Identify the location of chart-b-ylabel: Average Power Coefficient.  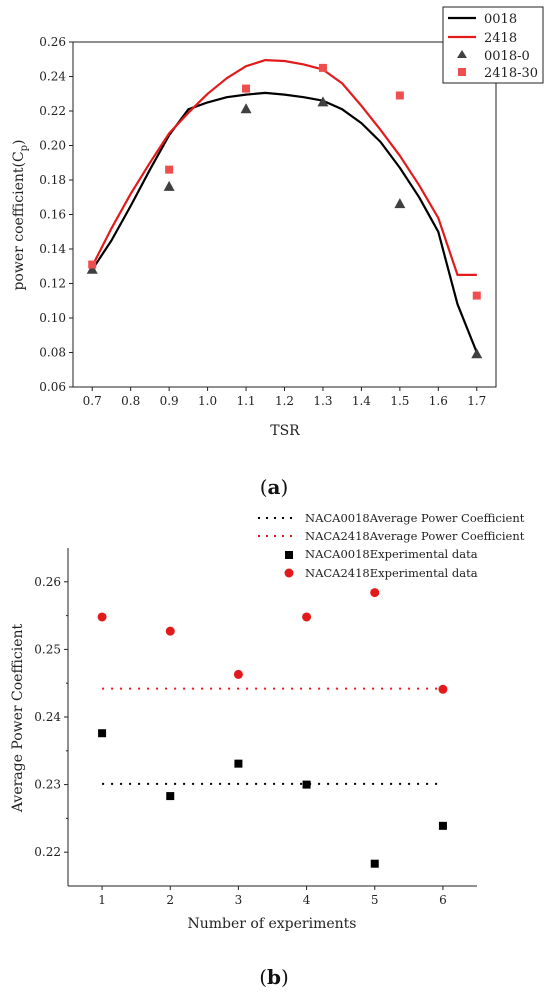
(18, 718).